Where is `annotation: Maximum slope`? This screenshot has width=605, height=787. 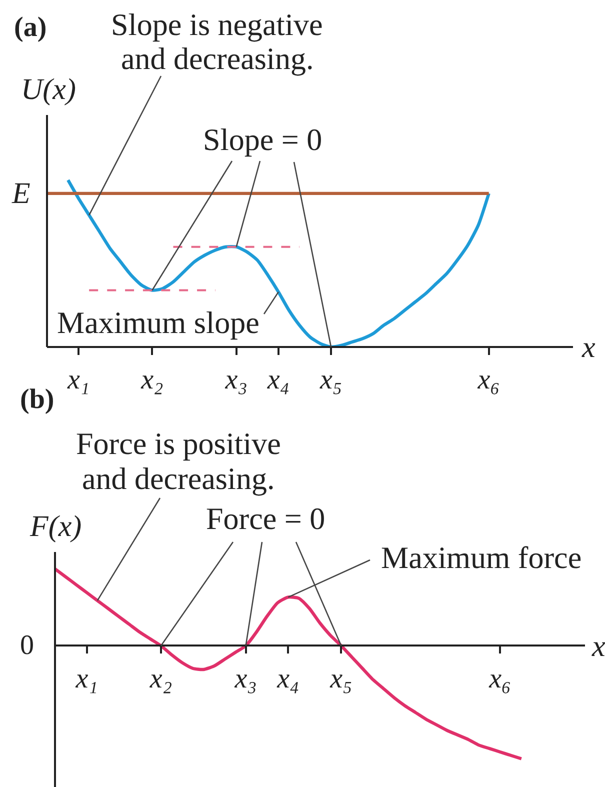
annotation: Maximum slope is located at coordinates (158, 322).